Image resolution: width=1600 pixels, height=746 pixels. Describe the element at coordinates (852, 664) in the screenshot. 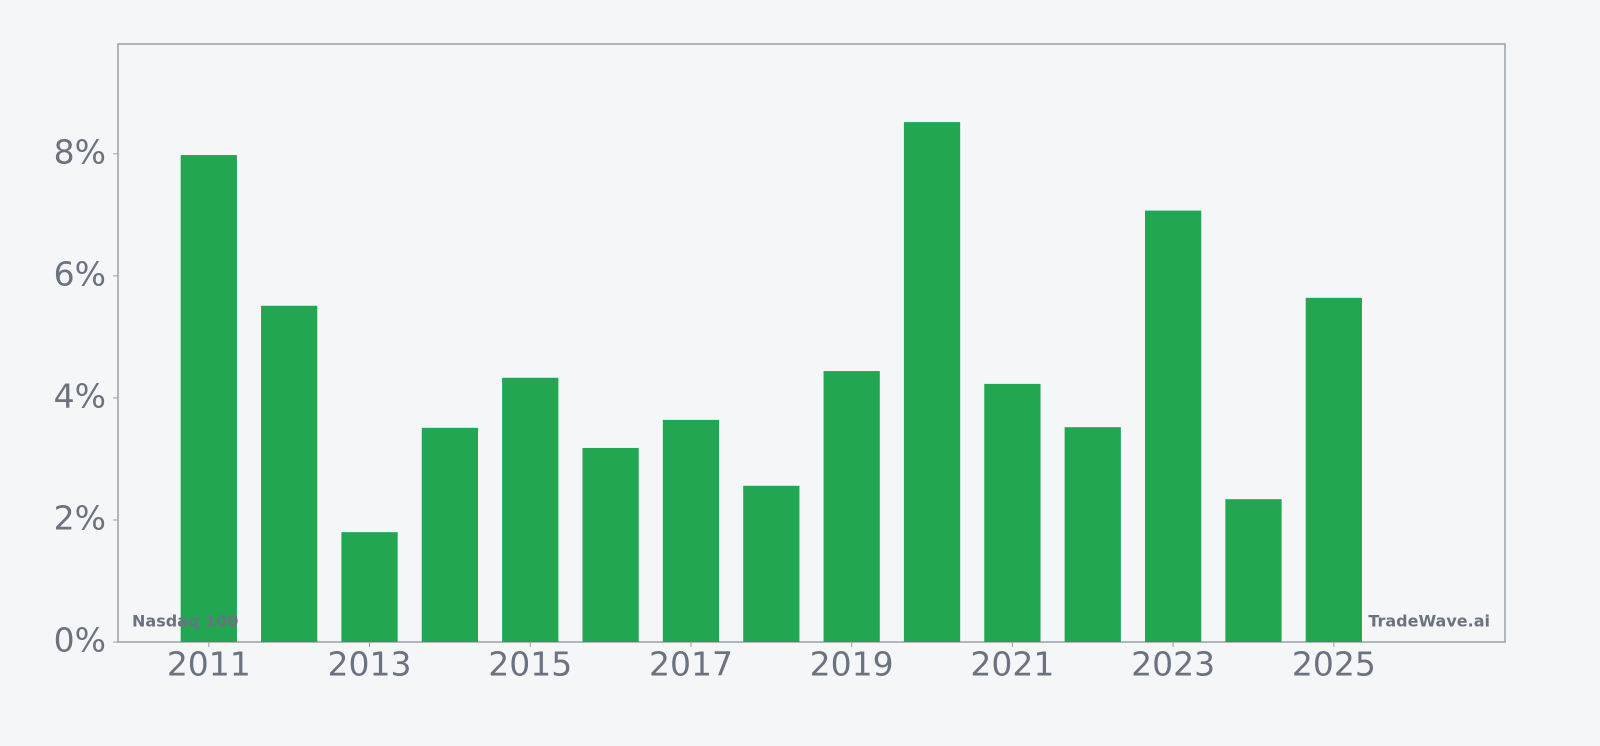

I see `x-tick-label: 2019` at that location.